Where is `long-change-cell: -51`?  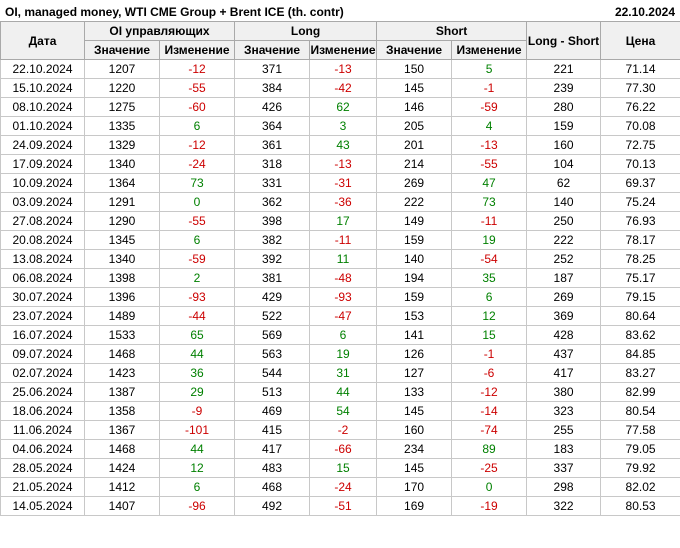
long-change-cell: -51 is located at coordinates (343, 506).